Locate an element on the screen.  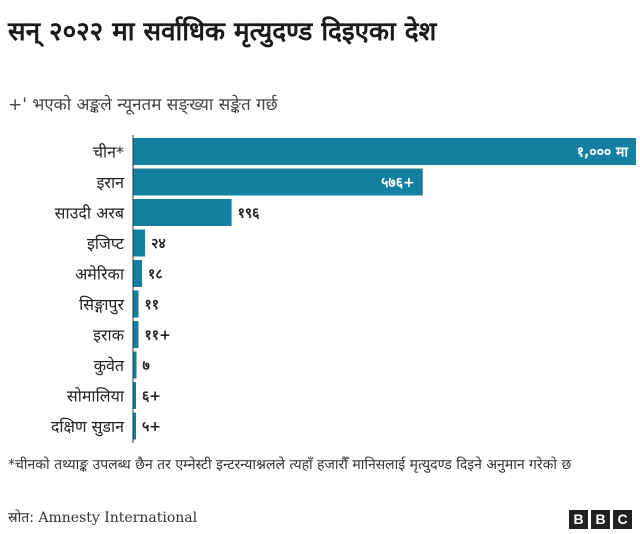
value-label: ५+ is located at coordinates (151, 427).